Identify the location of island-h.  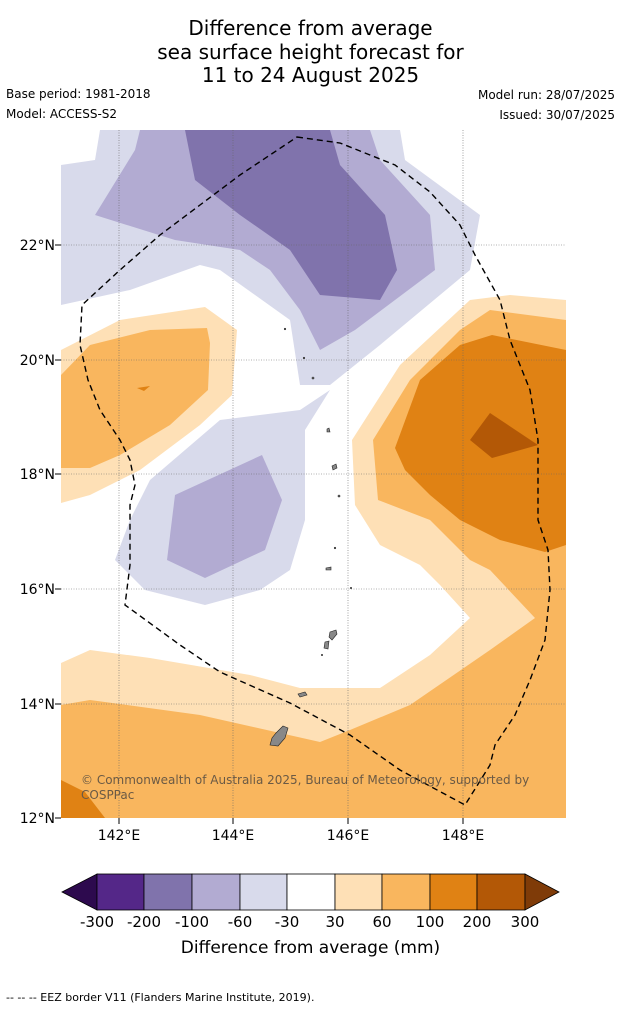
(285, 329).